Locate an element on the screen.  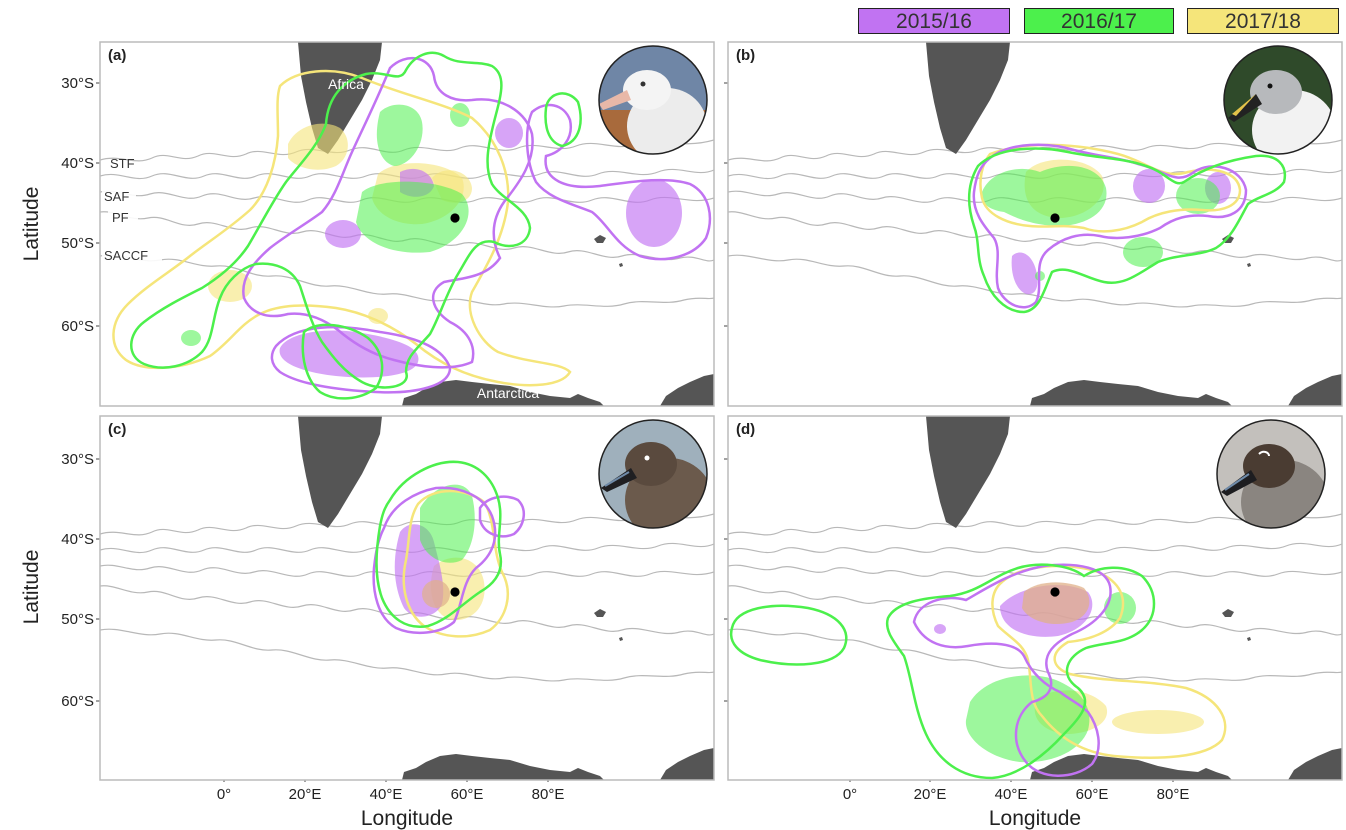
front-label-saf: SAF is located at coordinates (116, 196).